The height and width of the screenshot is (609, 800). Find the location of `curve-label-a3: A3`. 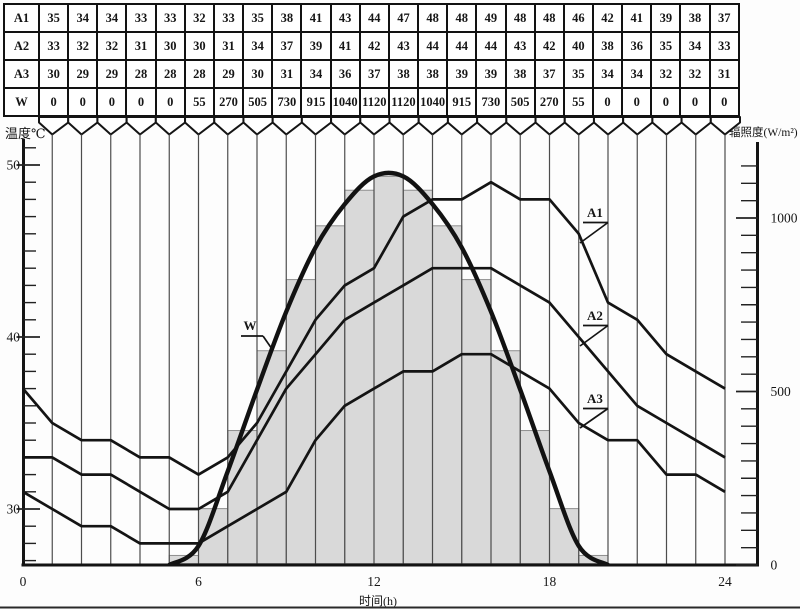

curve-label-a3: A3 is located at coordinates (595, 398).